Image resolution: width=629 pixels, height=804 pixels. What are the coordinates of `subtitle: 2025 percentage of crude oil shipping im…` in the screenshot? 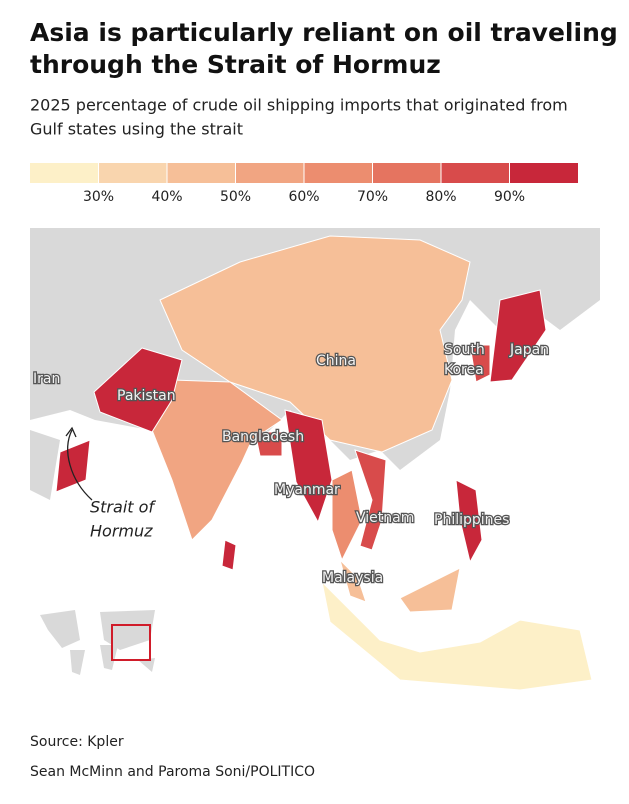 It's located at (299, 105).